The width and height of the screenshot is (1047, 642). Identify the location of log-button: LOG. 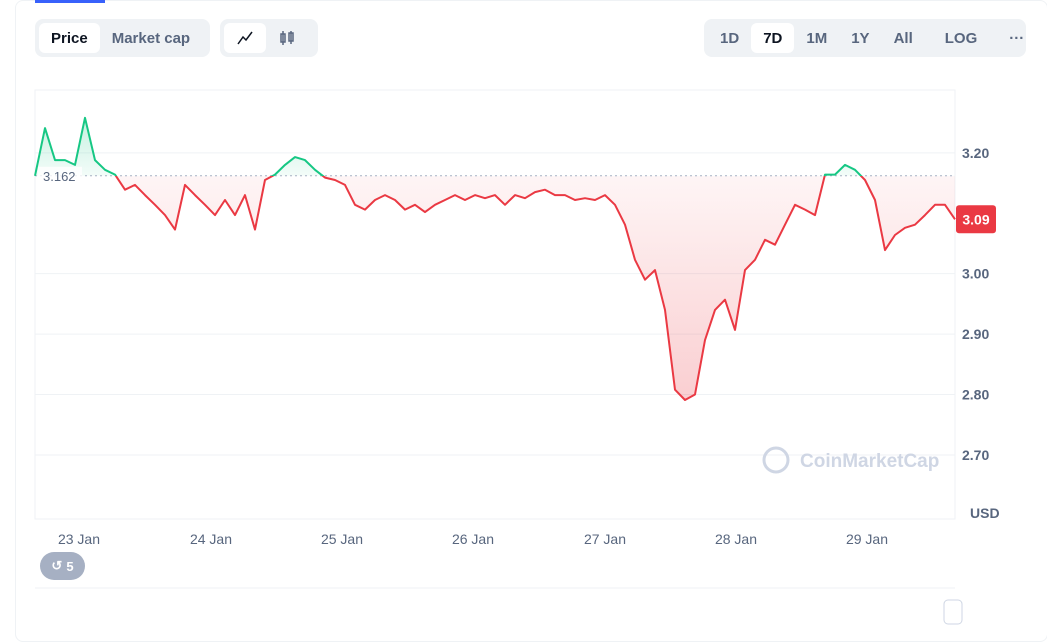
(961, 38).